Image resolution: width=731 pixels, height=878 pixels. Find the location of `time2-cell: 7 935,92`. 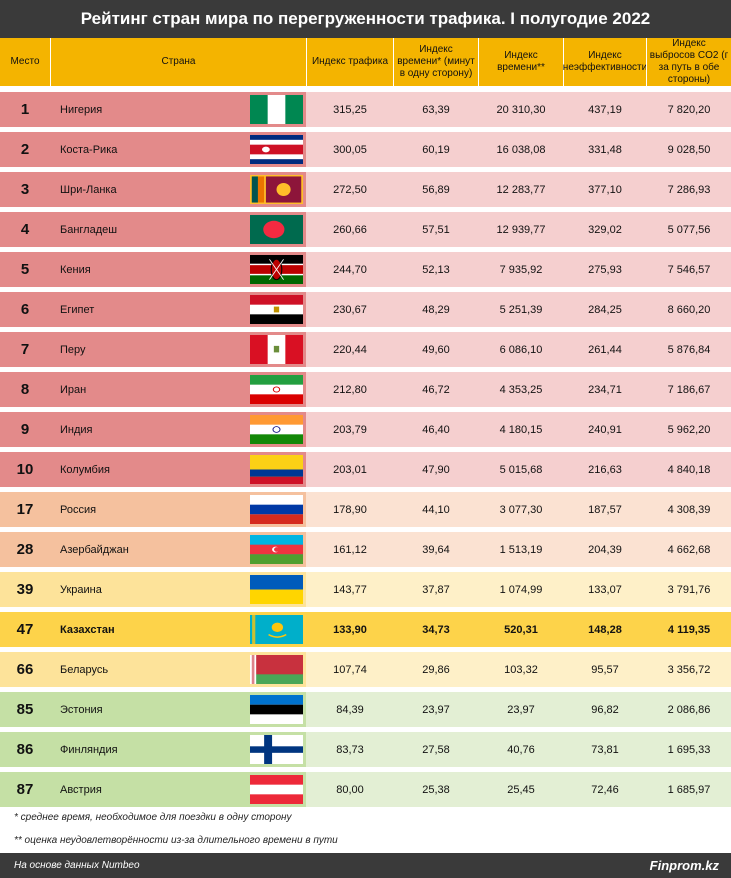

time2-cell: 7 935,92 is located at coordinates (521, 269).